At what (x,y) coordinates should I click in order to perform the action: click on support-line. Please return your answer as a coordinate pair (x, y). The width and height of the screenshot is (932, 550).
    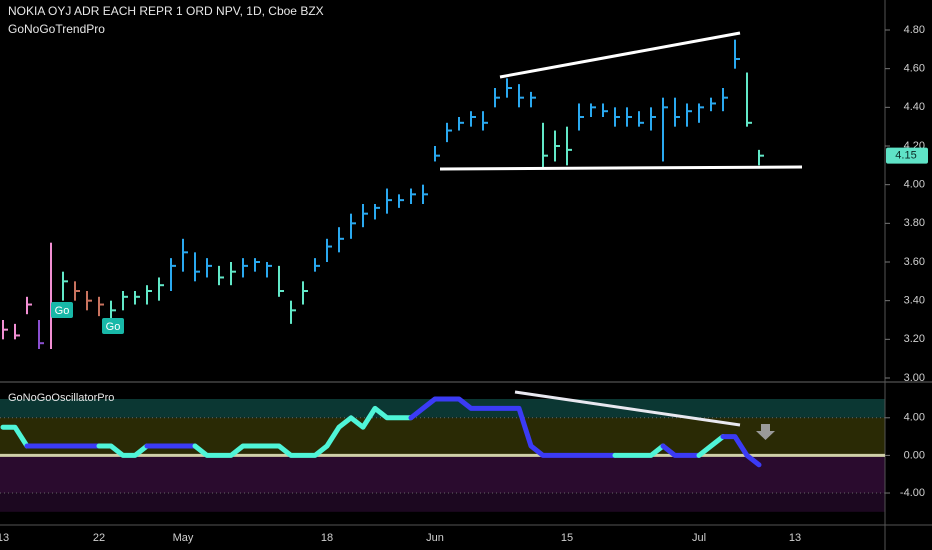
    Looking at the image, I should click on (621, 168).